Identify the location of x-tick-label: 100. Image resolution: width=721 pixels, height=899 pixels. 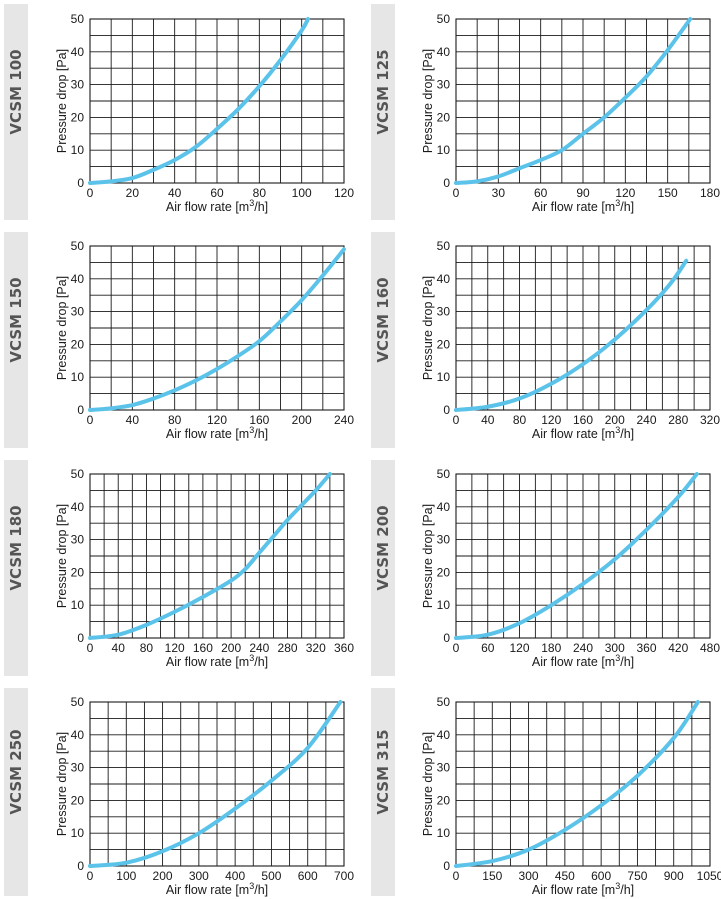
(126, 876).